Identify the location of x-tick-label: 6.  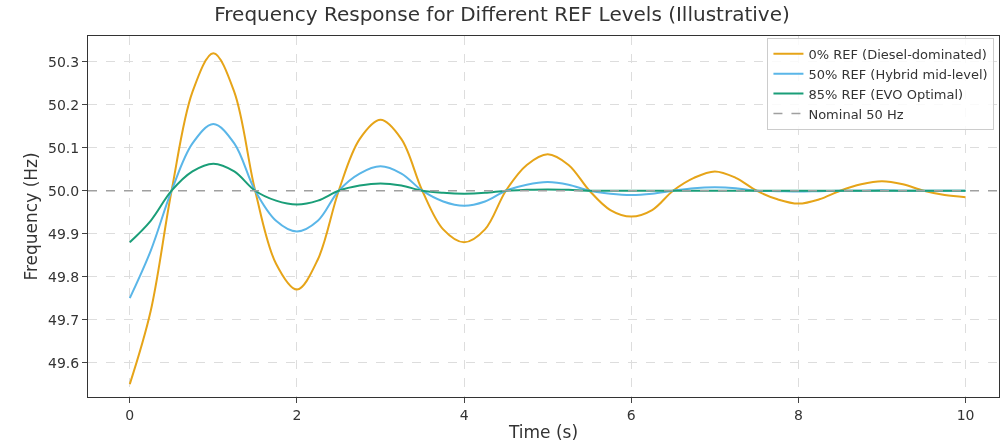
(631, 414).